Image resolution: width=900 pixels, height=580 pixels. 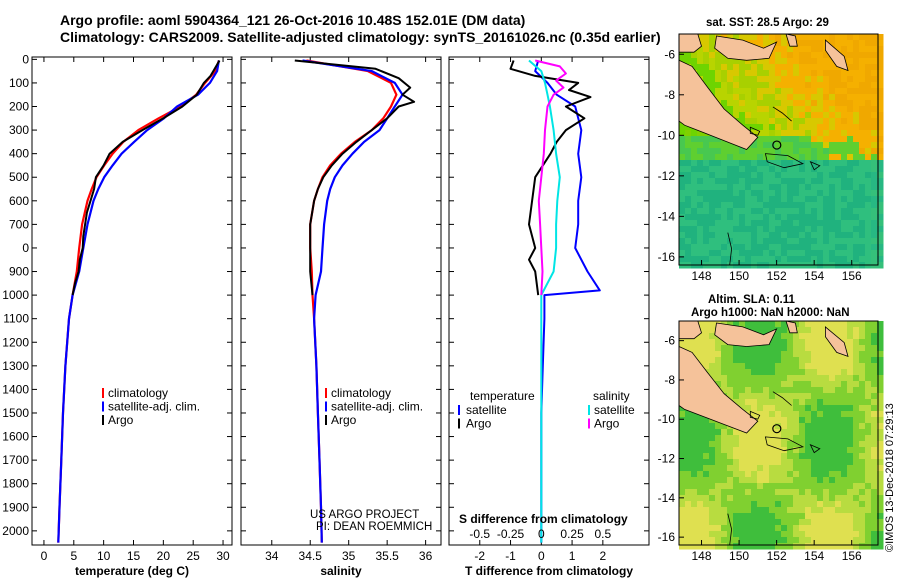 What do you see at coordinates (752, 300) in the screenshot?
I see `map-bottom-title-line1: Altim. SLA: 0.11` at bounding box center [752, 300].